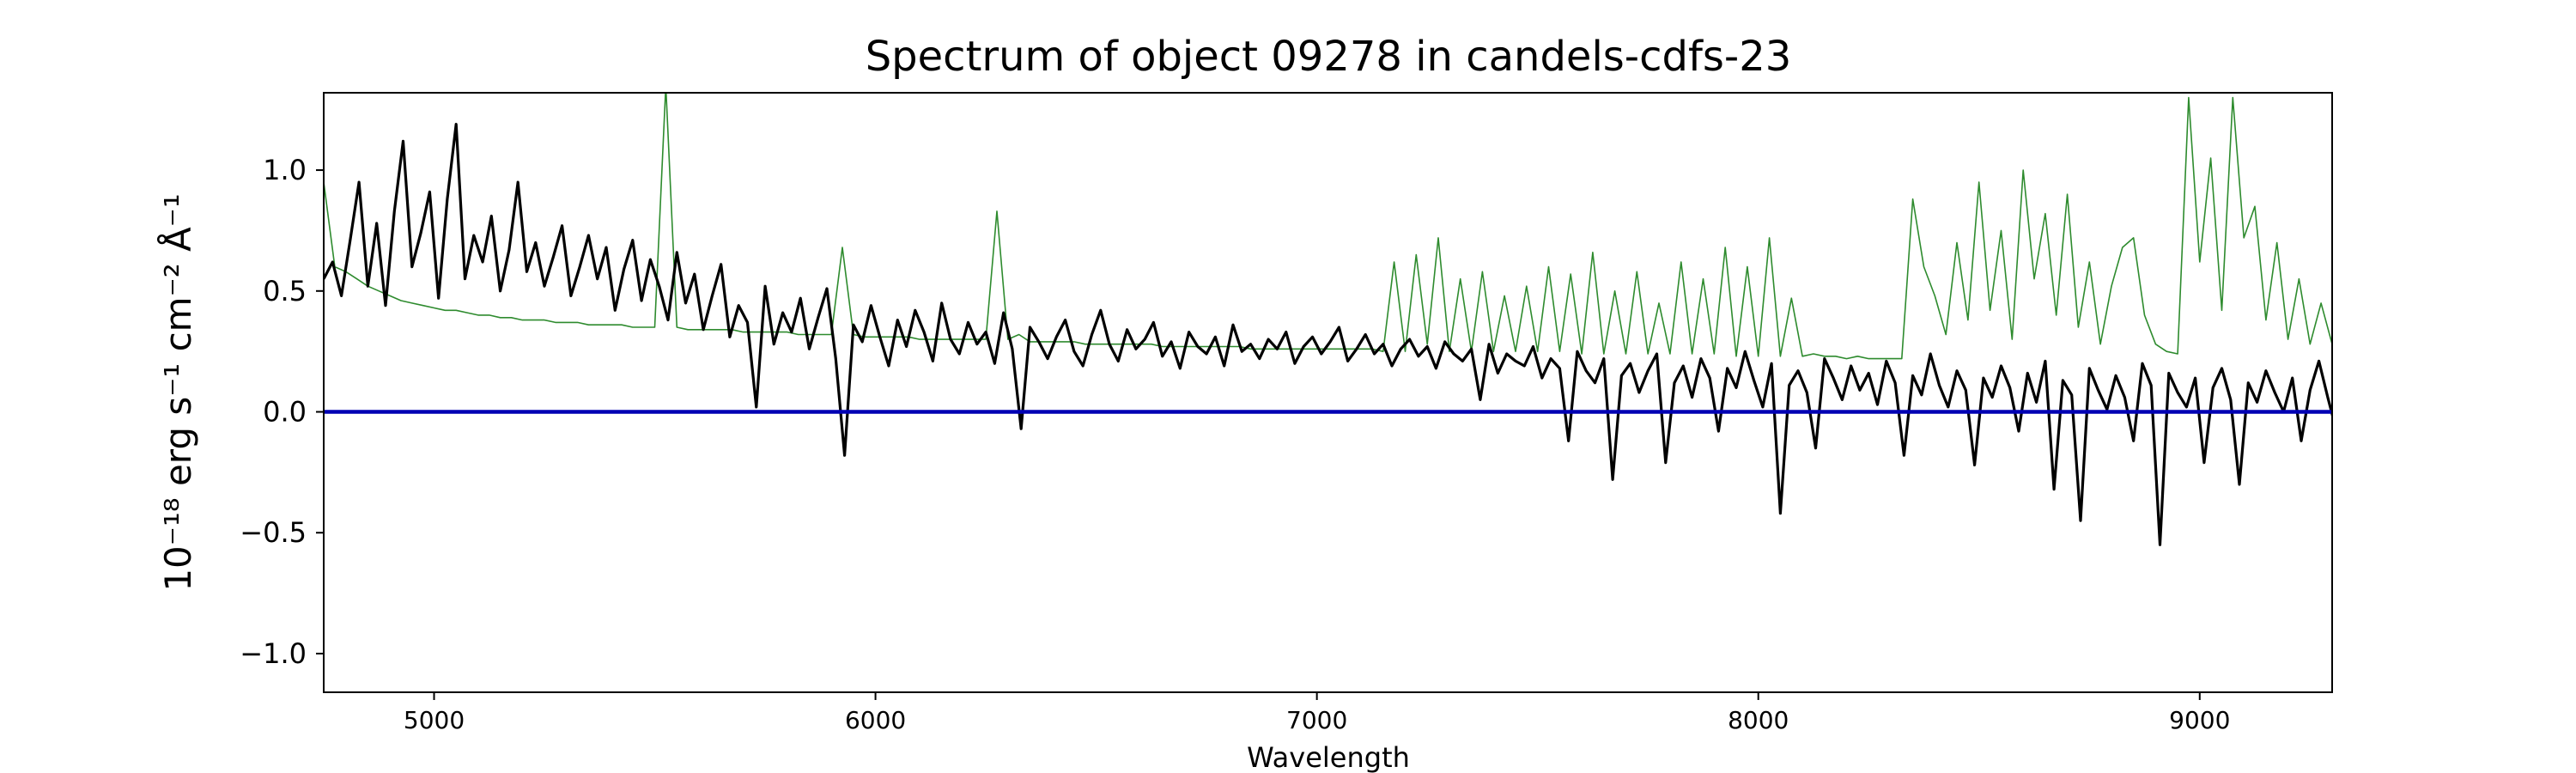 This screenshot has width=2576, height=773. What do you see at coordinates (434, 720) in the screenshot?
I see `x-tick-label: 5000` at bounding box center [434, 720].